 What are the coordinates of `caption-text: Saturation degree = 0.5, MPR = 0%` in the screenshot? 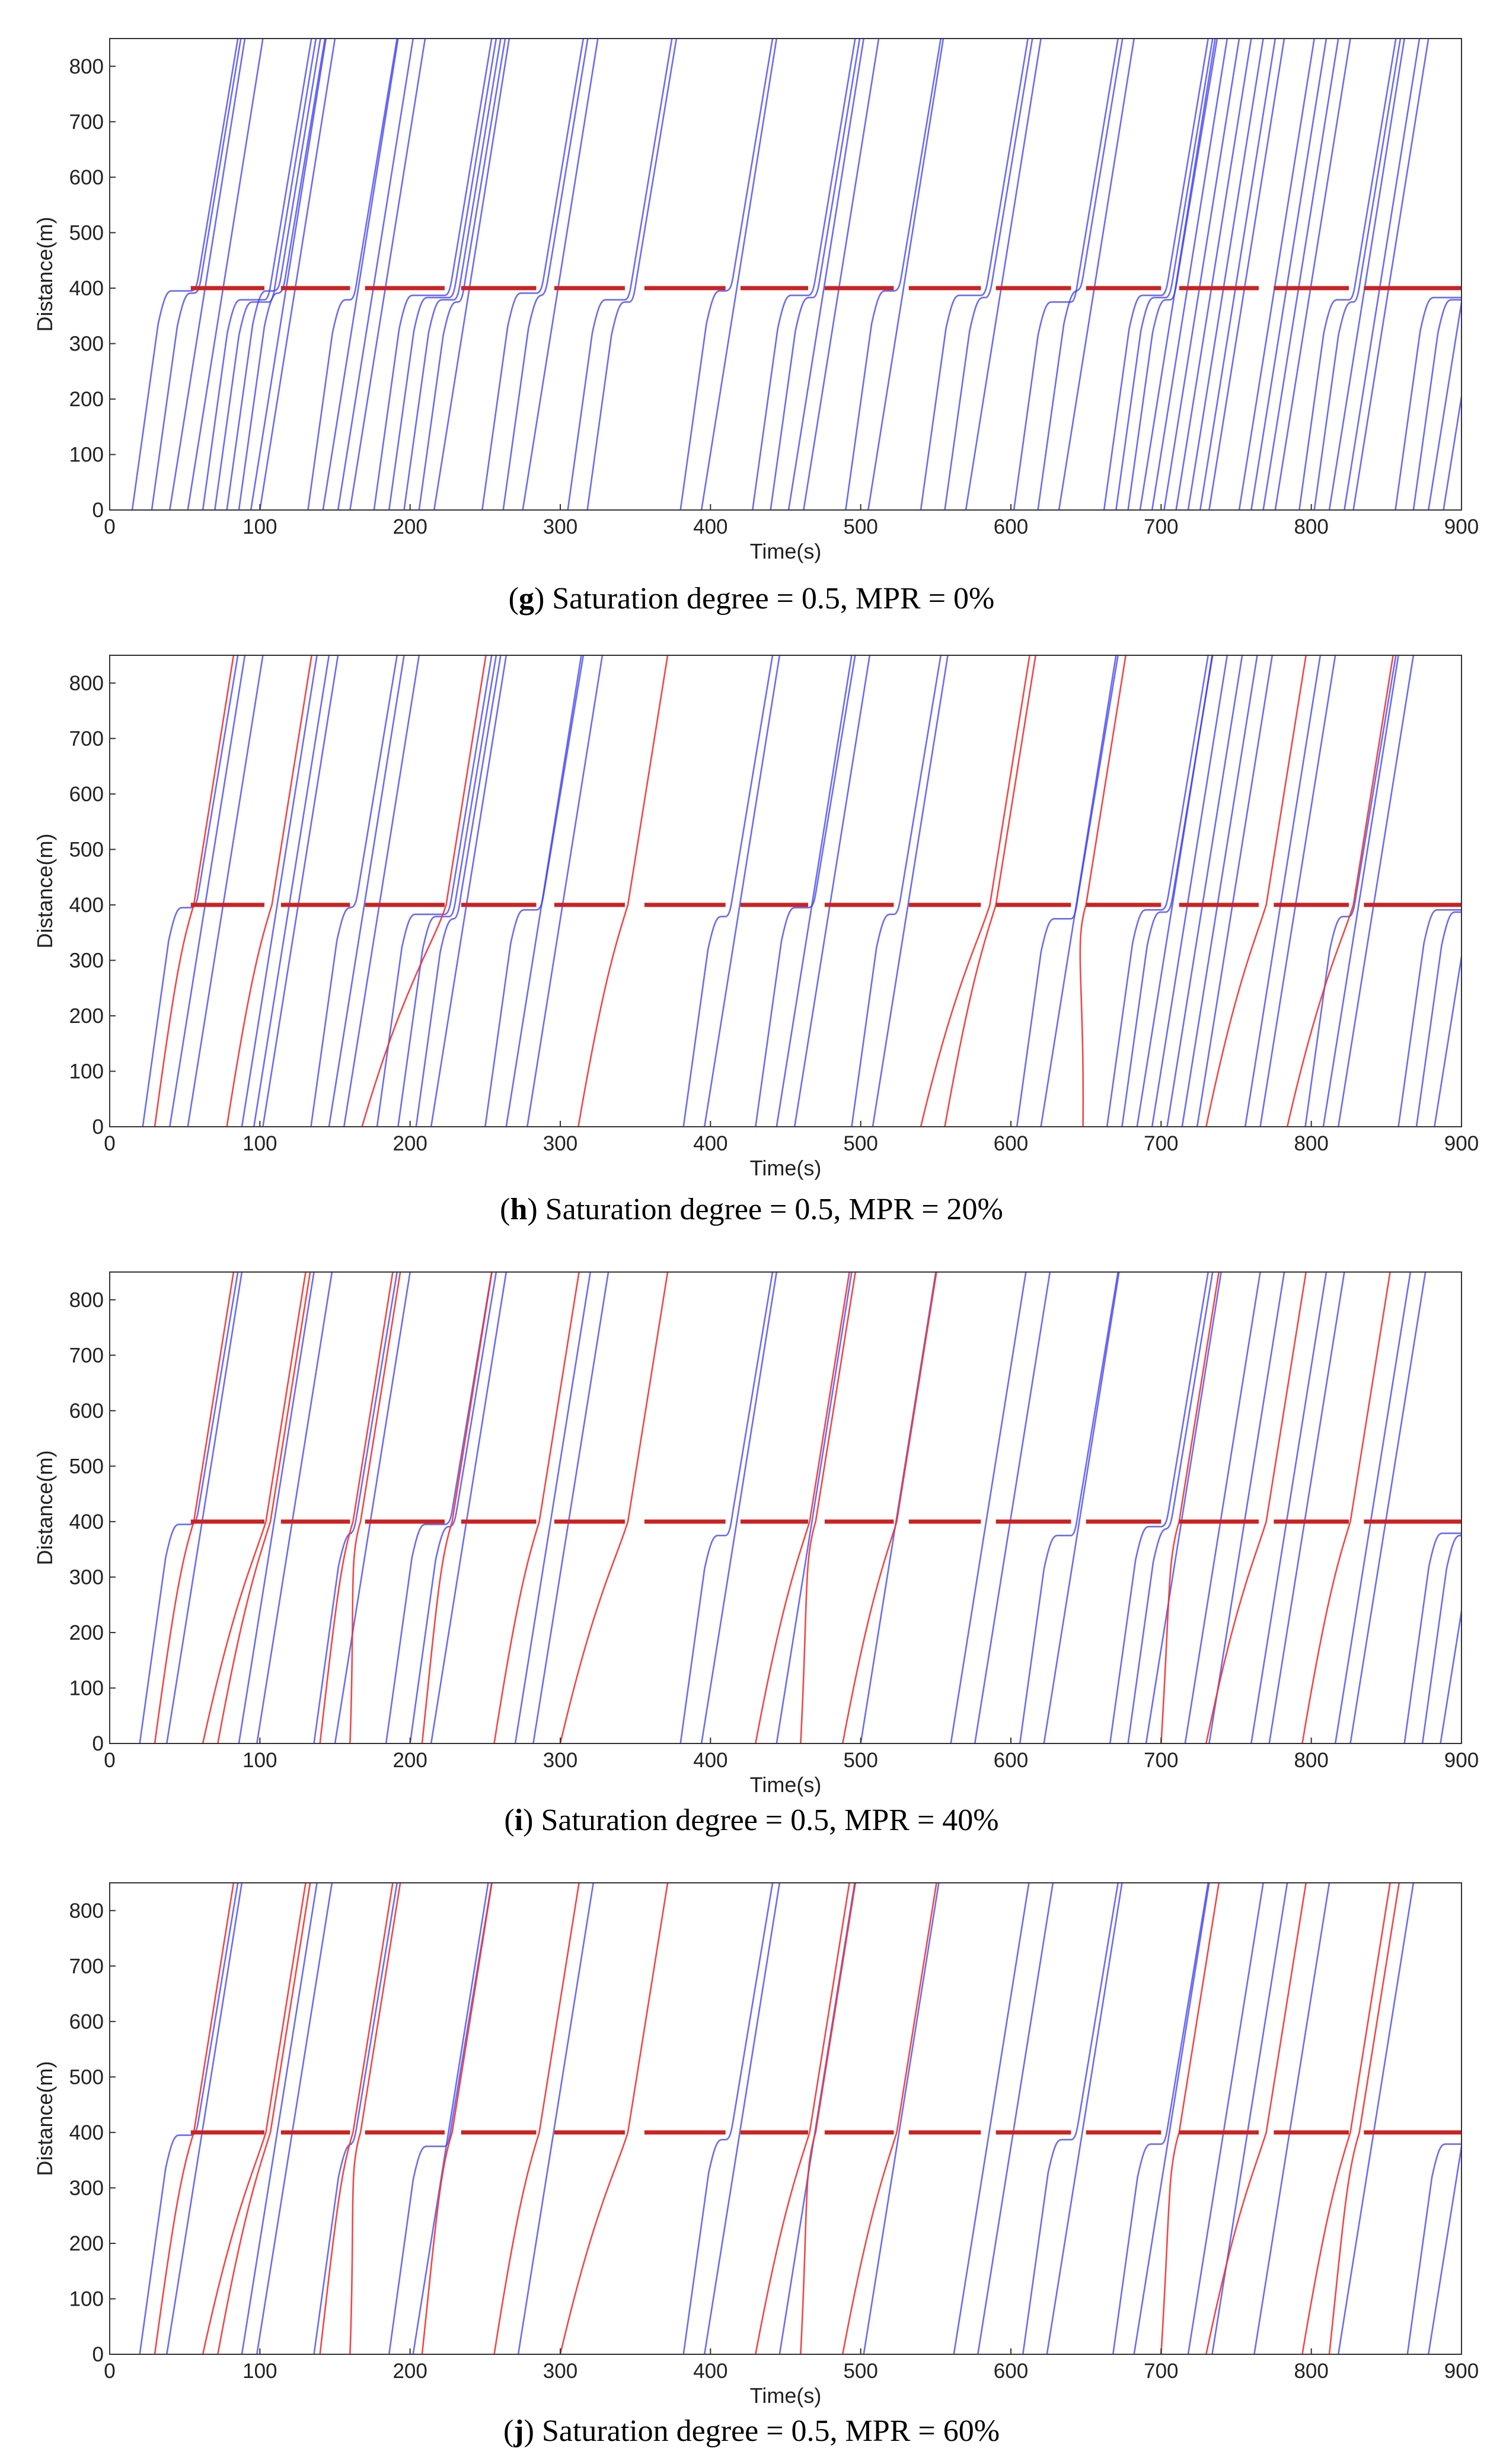 It's located at (769, 599).